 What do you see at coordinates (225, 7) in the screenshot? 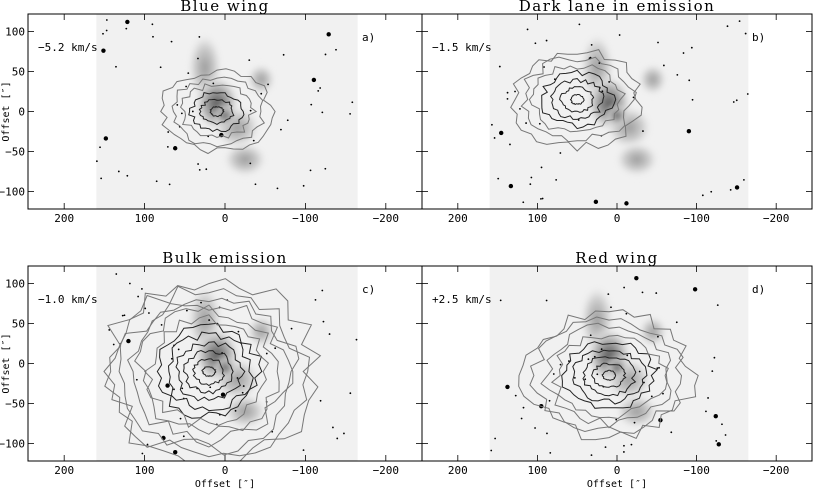
I see `panel-title-a: Blue wing` at bounding box center [225, 7].